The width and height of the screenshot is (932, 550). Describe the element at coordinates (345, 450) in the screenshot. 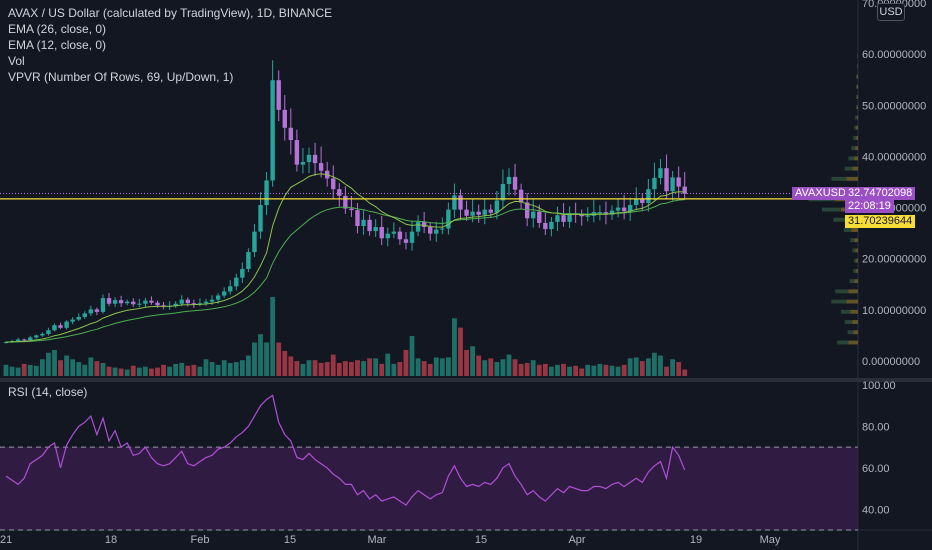

I see `rsi-line` at that location.